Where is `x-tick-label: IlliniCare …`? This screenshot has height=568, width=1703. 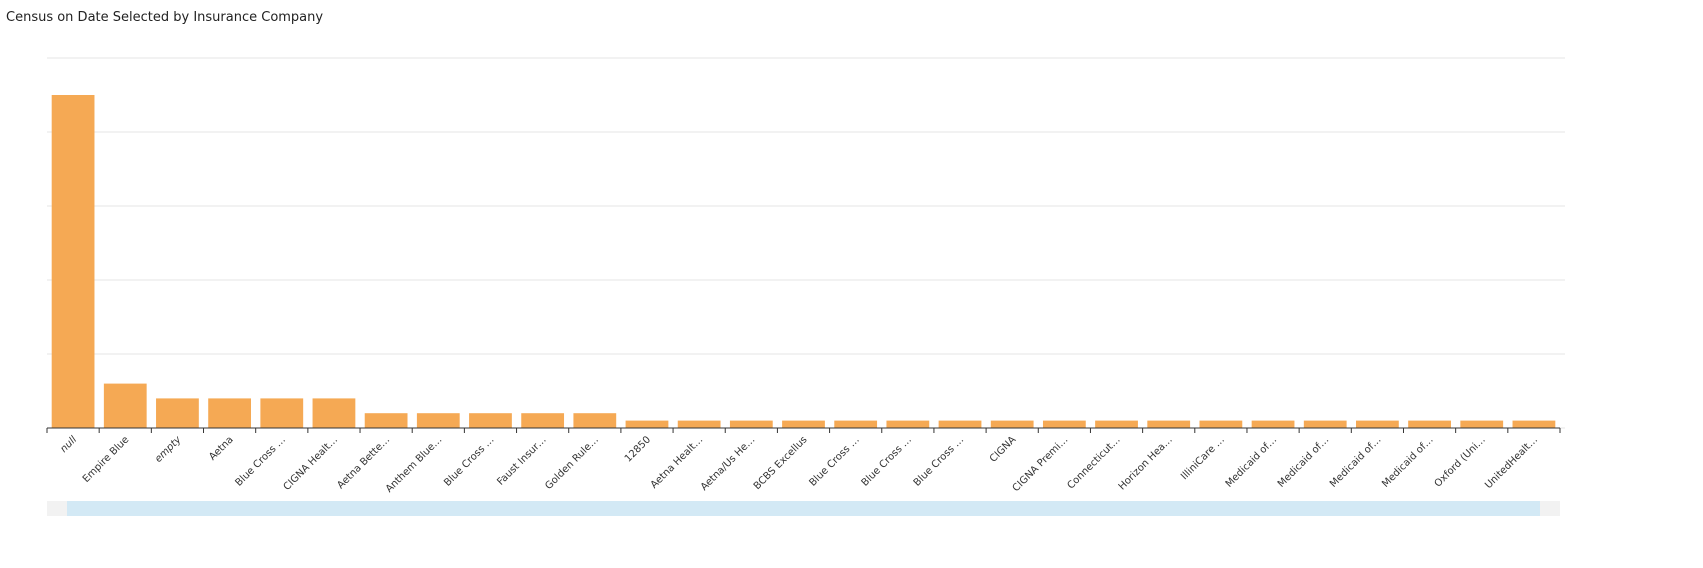 x-tick-label: IlliniCare … is located at coordinates (1203, 458).